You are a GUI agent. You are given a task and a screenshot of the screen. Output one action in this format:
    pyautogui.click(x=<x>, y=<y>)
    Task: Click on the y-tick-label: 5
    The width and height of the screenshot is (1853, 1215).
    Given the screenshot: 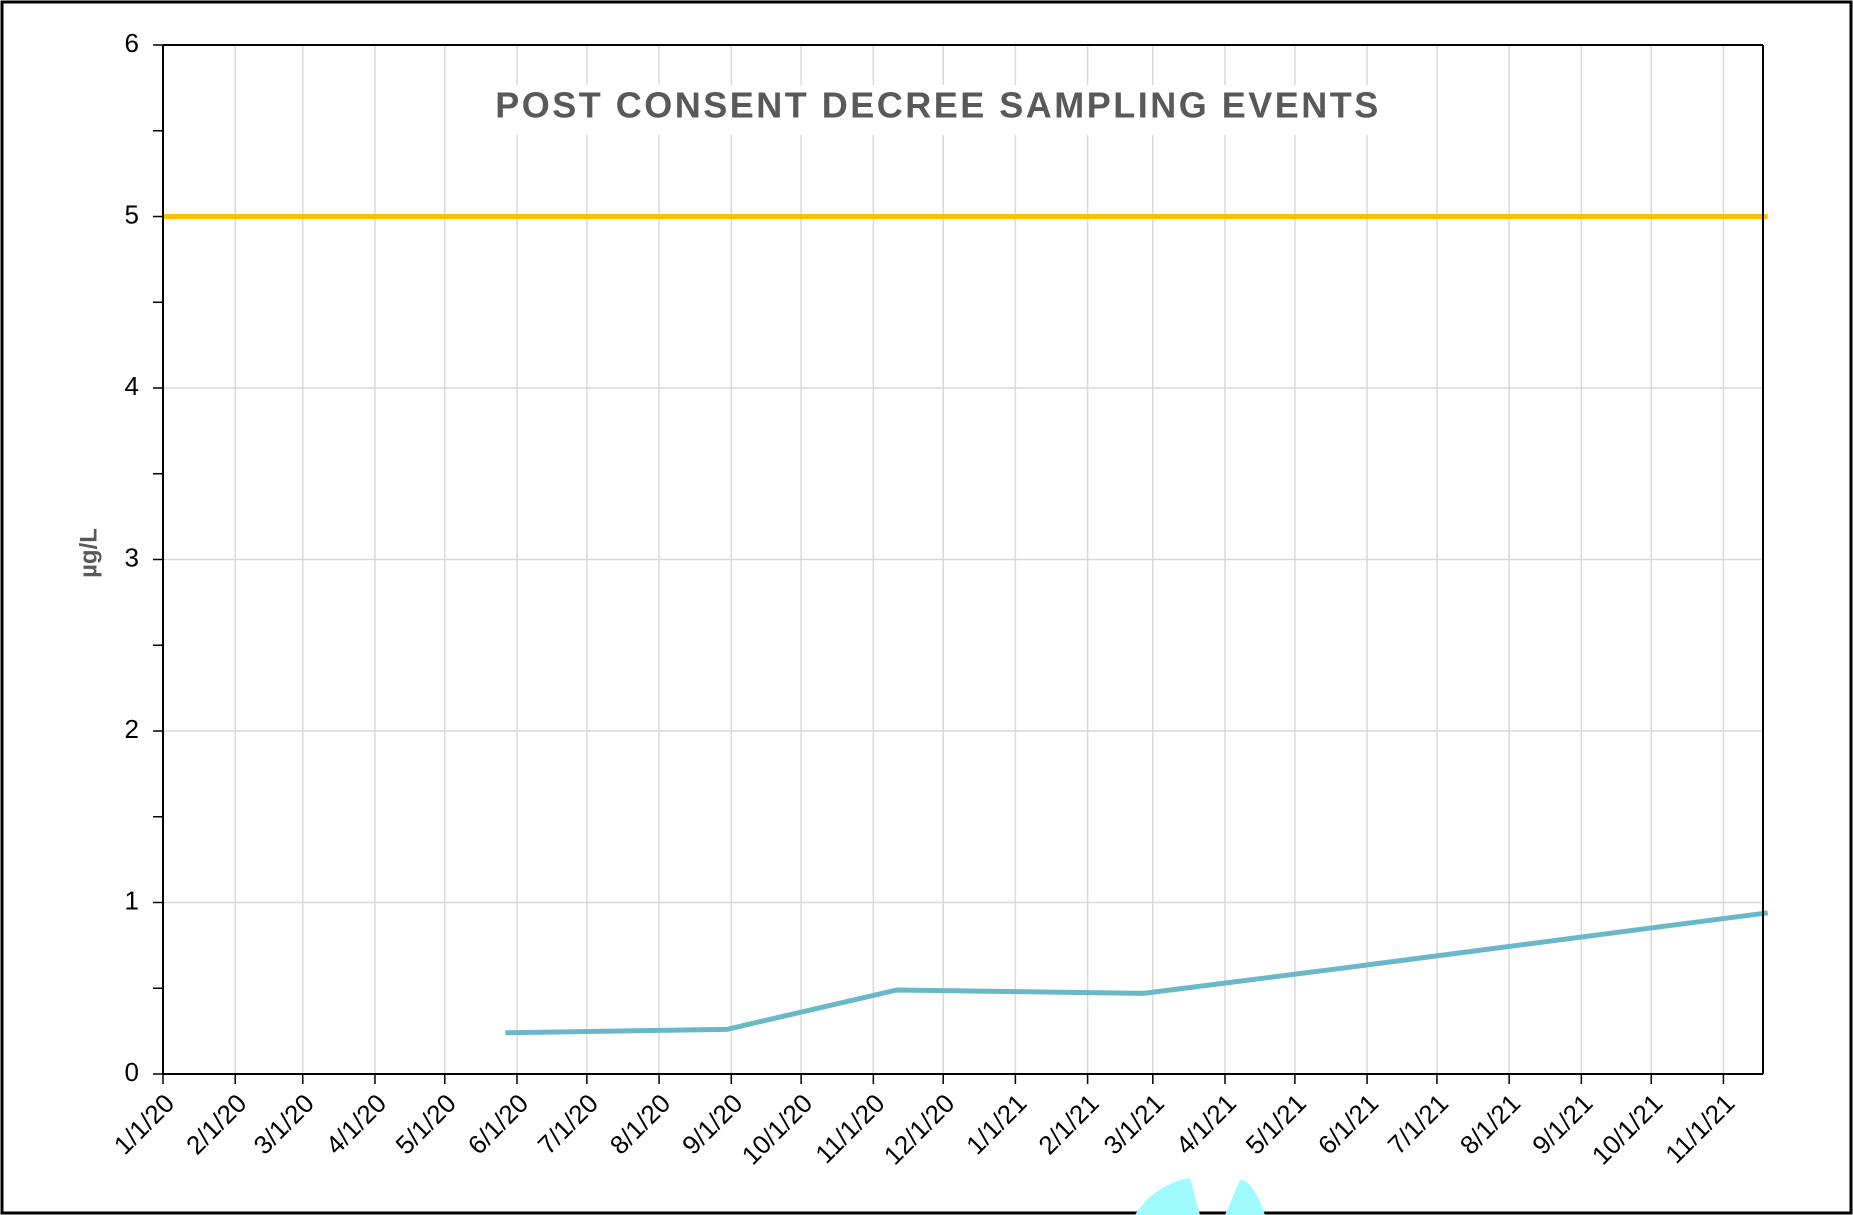 What is the action you would take?
    pyautogui.click(x=132, y=214)
    